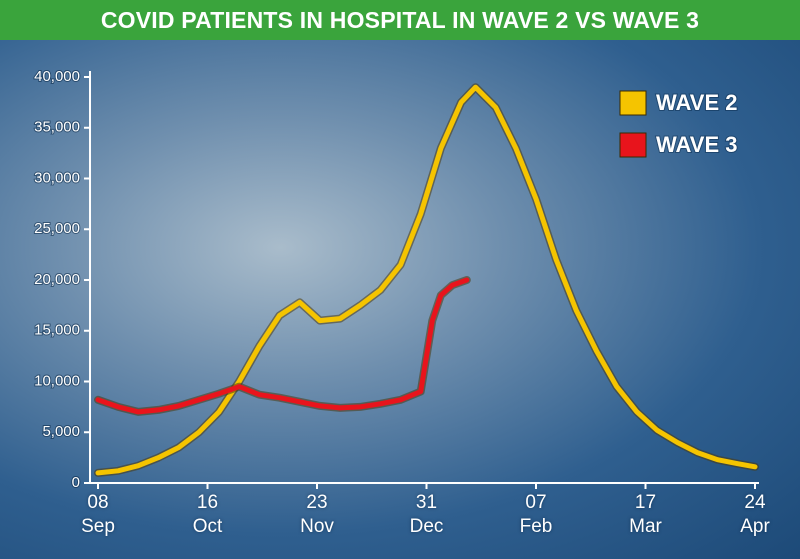 The image size is (800, 559). What do you see at coordinates (57, 177) in the screenshot?
I see `y-tick-label: 30,000` at bounding box center [57, 177].